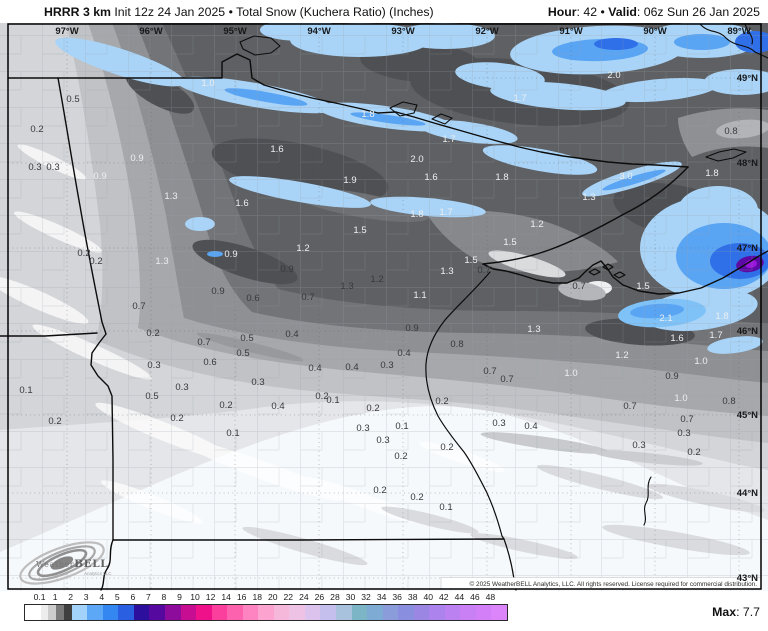 The height and width of the screenshot is (631, 768). What do you see at coordinates (613, 75) in the screenshot?
I see `map-label: 2.0` at bounding box center [613, 75].